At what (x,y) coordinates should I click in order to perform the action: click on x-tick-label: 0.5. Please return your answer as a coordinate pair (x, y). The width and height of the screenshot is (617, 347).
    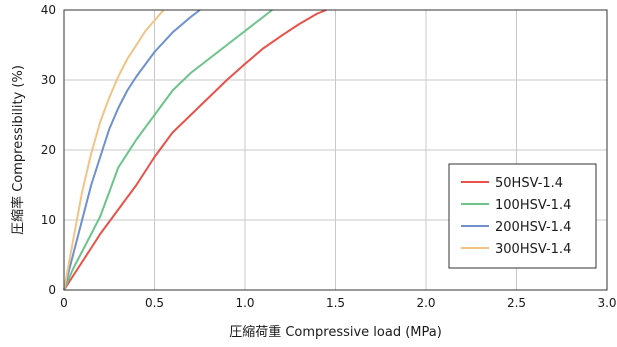
    Looking at the image, I should click on (154, 303).